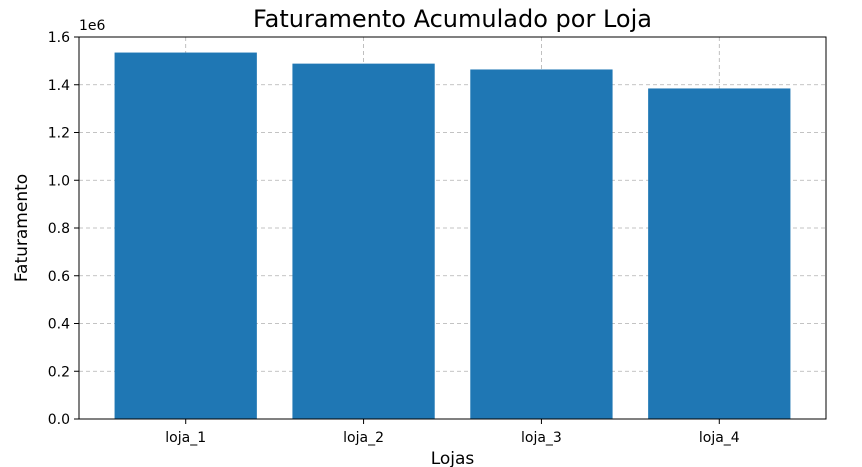 This screenshot has height=467, width=862. I want to click on x-tick-label: loja_4, so click(719, 438).